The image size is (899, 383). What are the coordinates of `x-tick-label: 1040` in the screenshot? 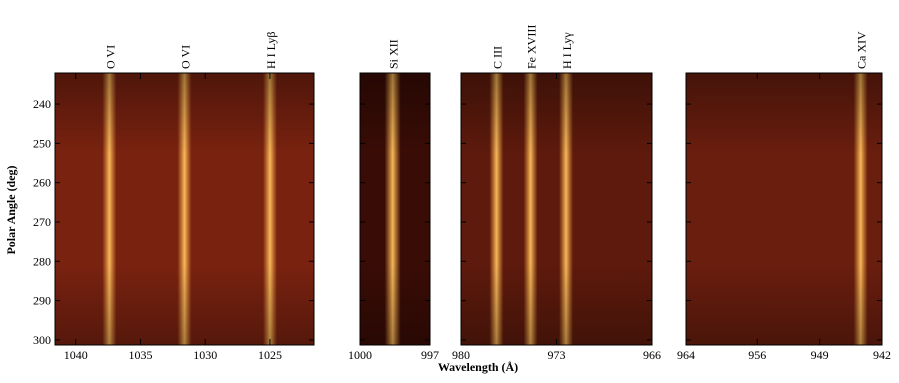 It's located at (76, 355).